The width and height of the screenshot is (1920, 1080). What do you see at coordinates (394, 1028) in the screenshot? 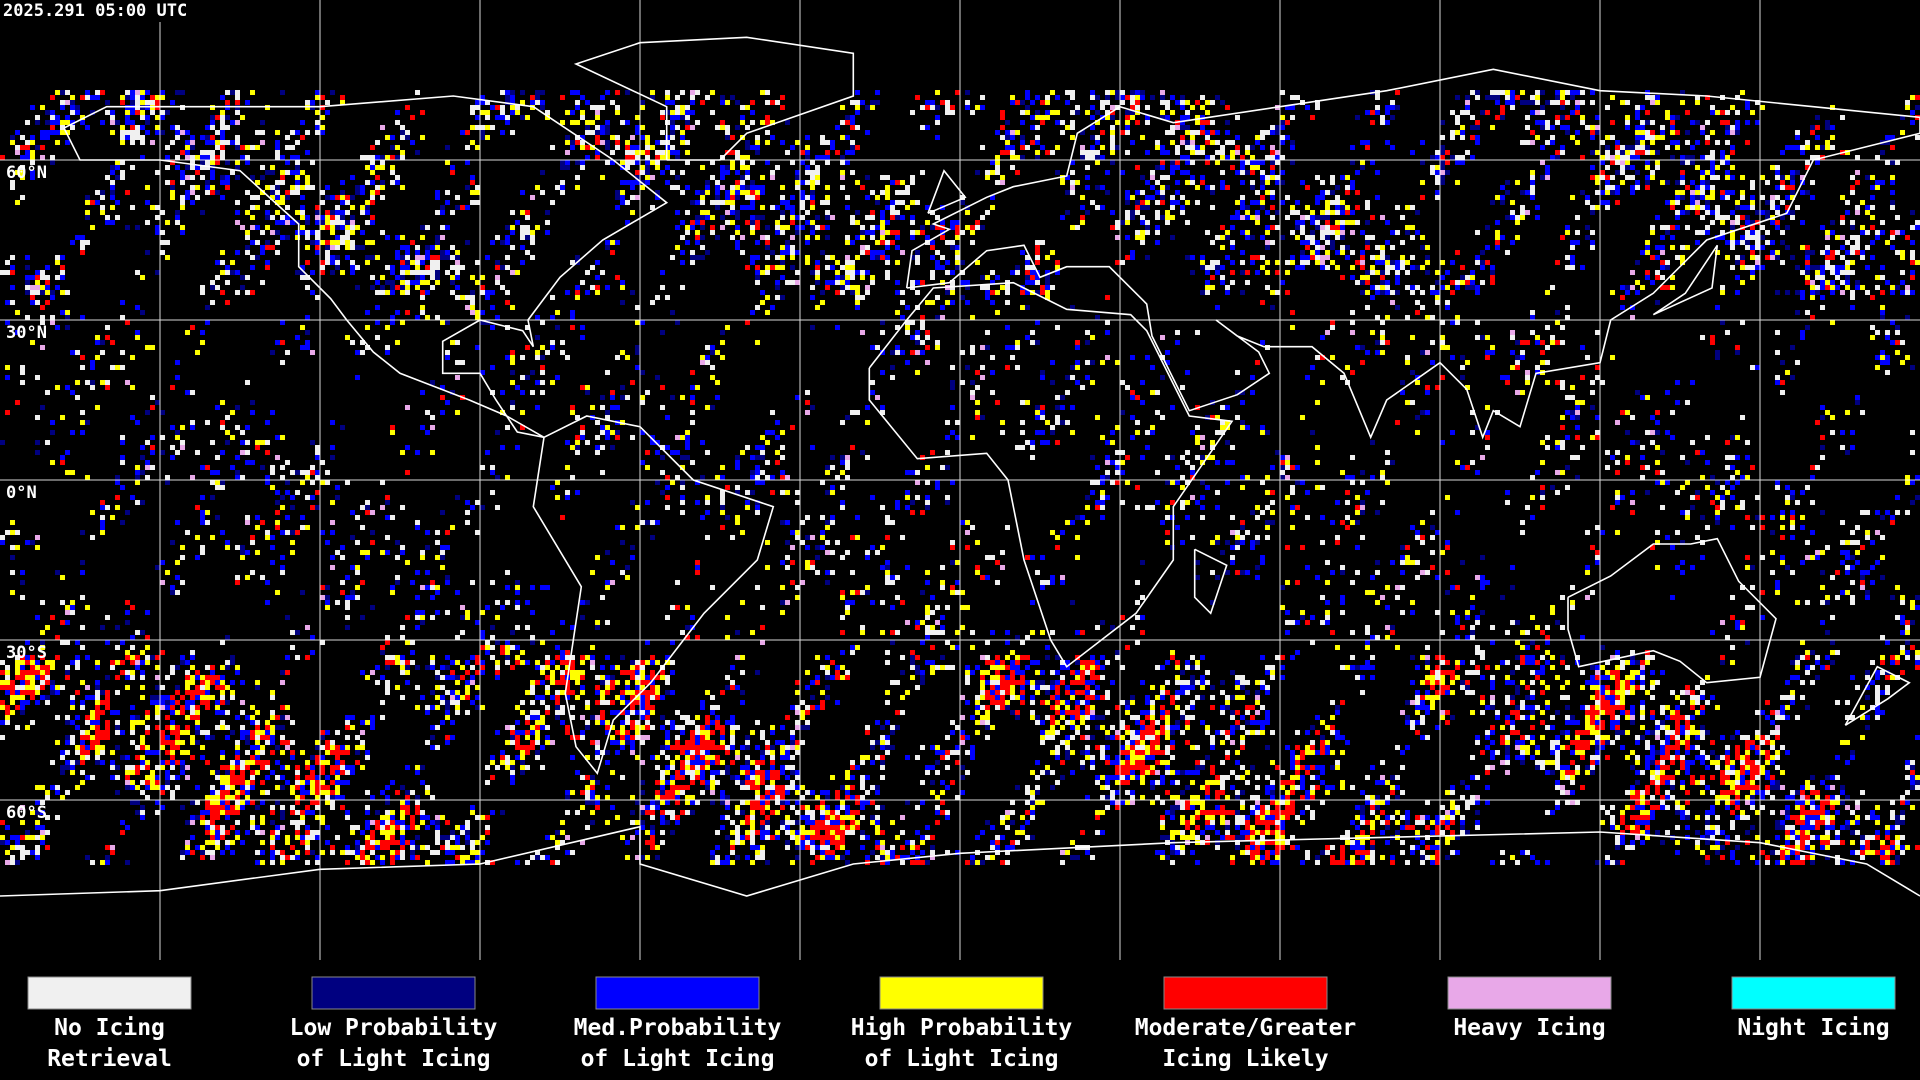
I see `legend-label: Low Probability` at bounding box center [394, 1028].